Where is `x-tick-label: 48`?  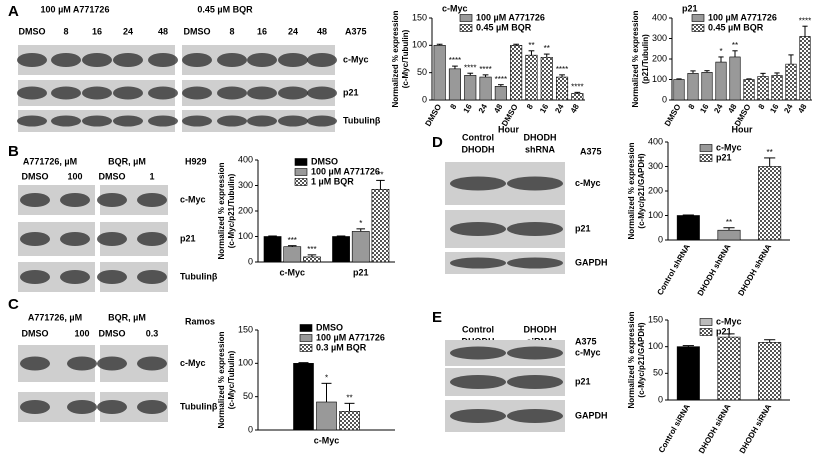
x-tick-label: 48 is located at coordinates (732, 108).